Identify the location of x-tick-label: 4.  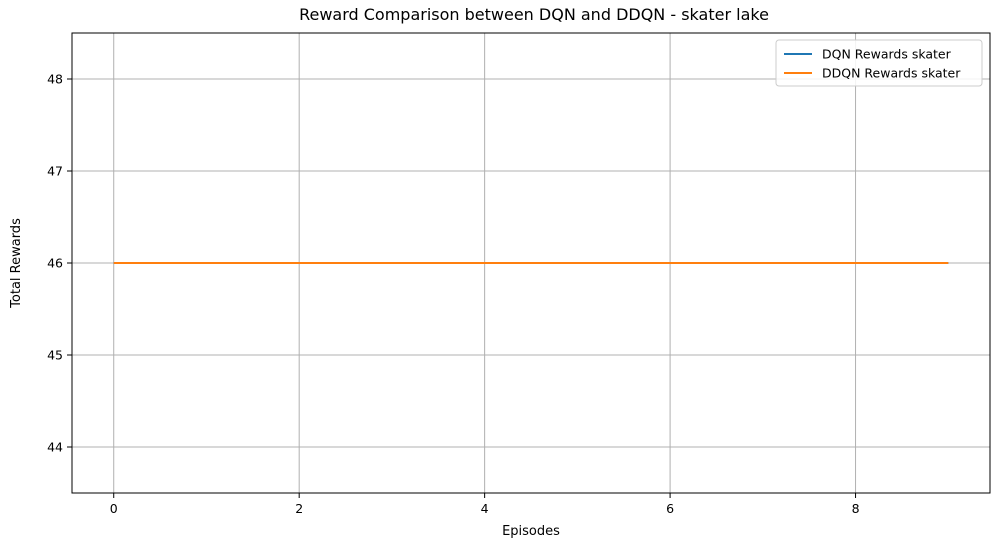
(485, 508).